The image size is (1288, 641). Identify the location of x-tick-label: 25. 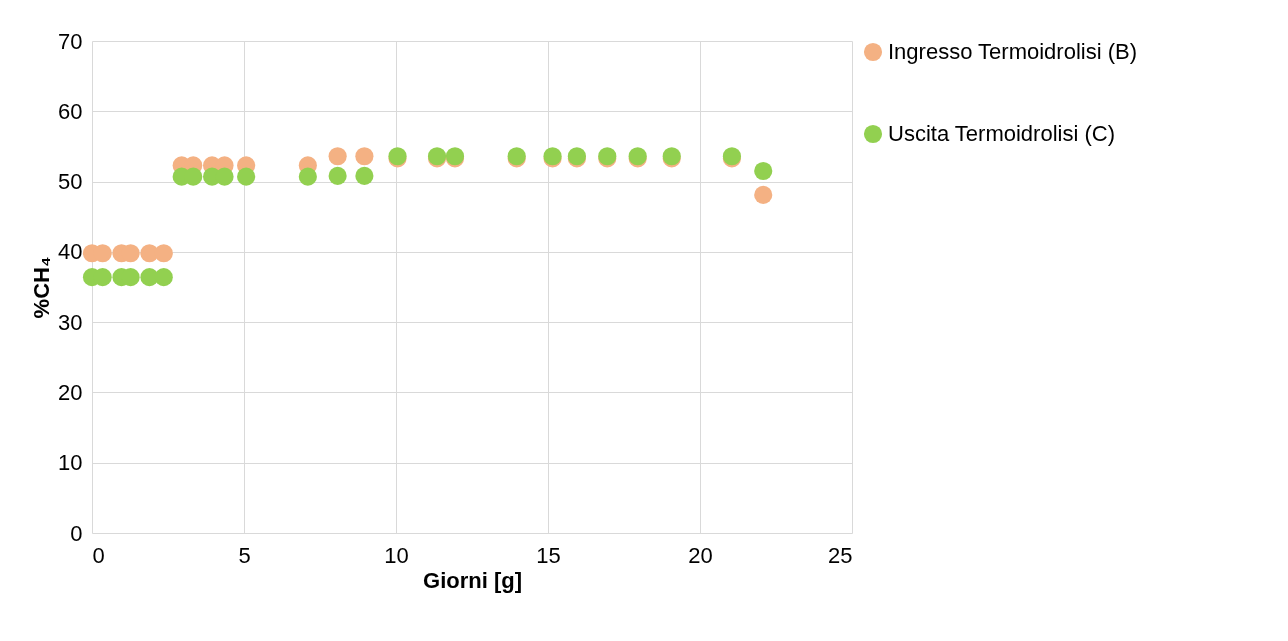
(840, 555).